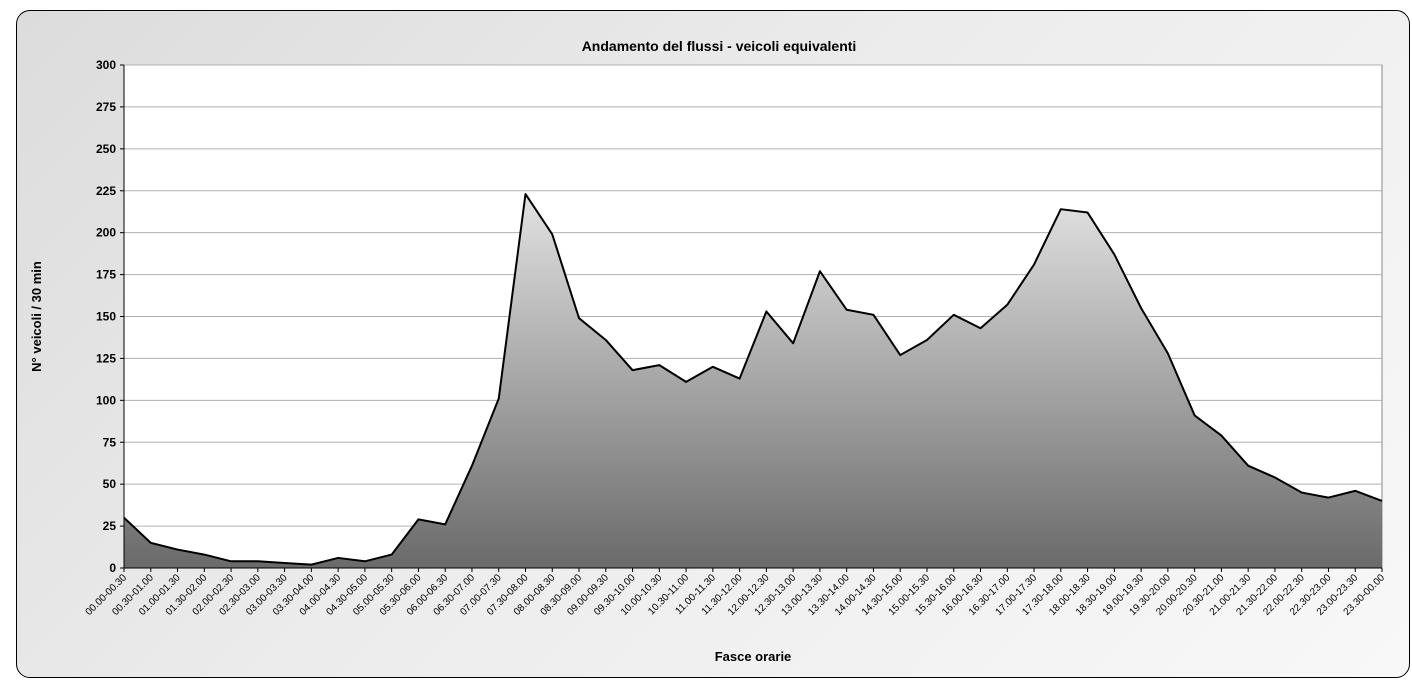 This screenshot has height=684, width=1412. What do you see at coordinates (106, 65) in the screenshot?
I see `y-tick-label: 300` at bounding box center [106, 65].